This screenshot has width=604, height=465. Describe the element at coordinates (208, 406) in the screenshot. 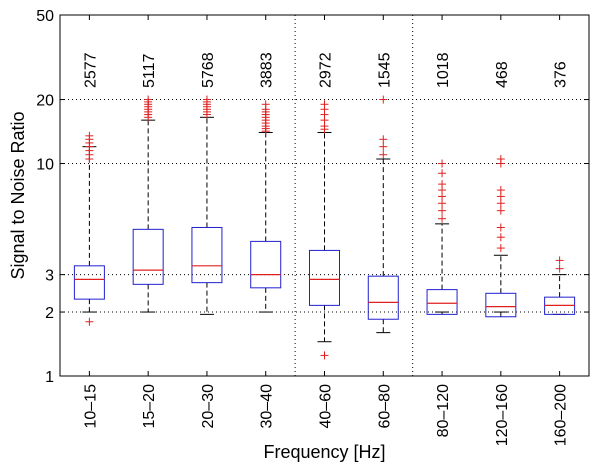

I see `x-tick-label: 20–30` at that location.